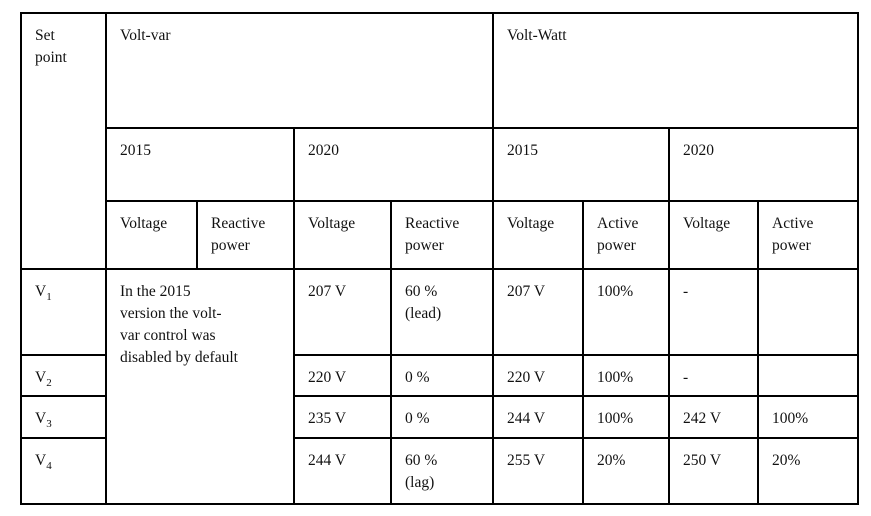  What do you see at coordinates (49, 297) in the screenshot?
I see `row-label-subscript: 1` at bounding box center [49, 297].